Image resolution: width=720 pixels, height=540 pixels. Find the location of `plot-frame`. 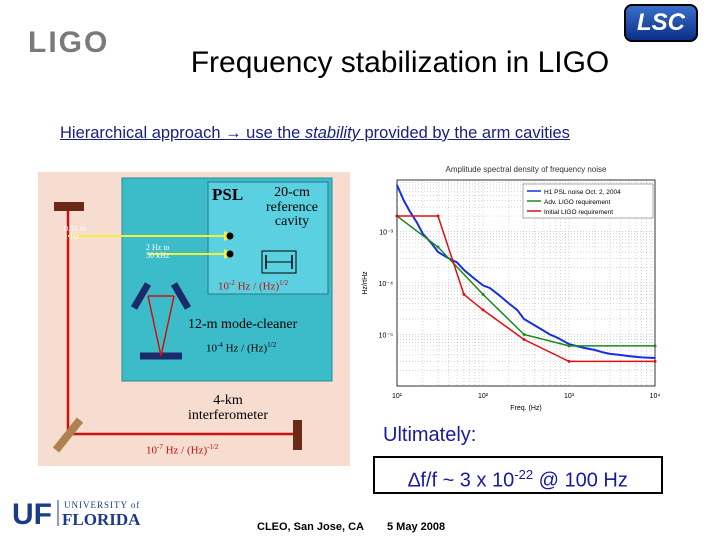

plot-frame is located at coordinates (526, 283).